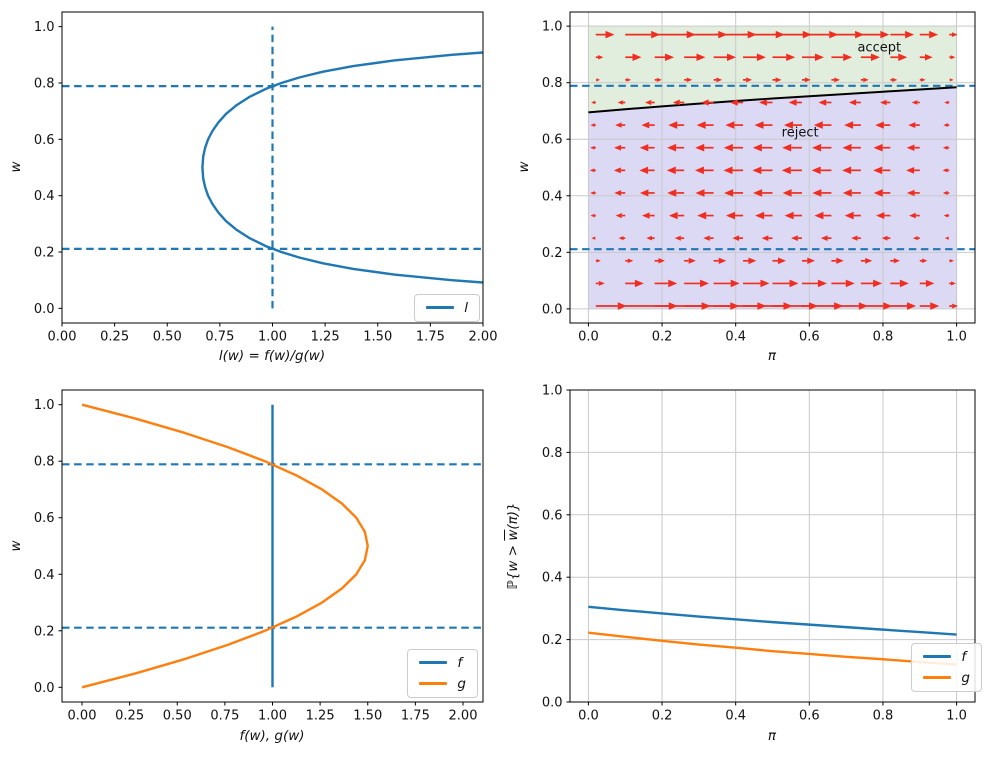 The width and height of the screenshot is (1001, 760). Describe the element at coordinates (879, 48) in the screenshot. I see `accept-region-label: accept` at that location.